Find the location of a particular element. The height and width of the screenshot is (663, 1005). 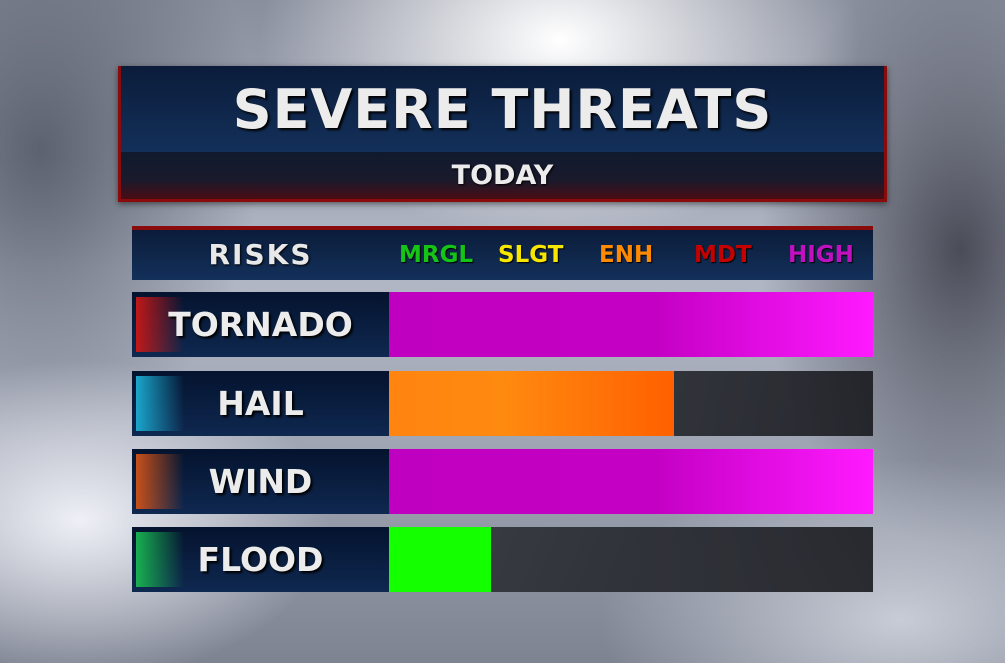

risk-row-tornado: TORNADO is located at coordinates (502, 324).